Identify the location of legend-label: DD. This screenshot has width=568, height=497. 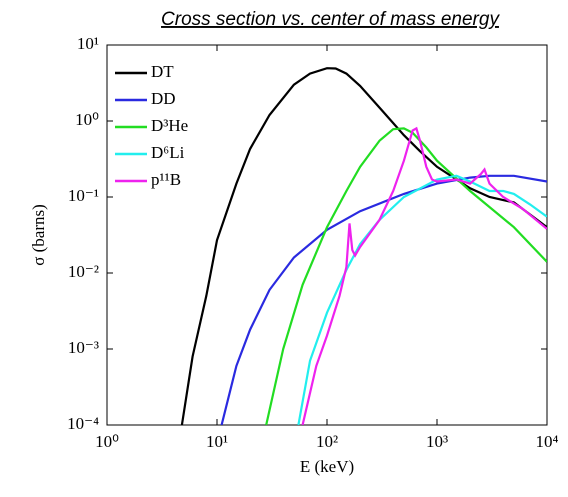
(163, 98).